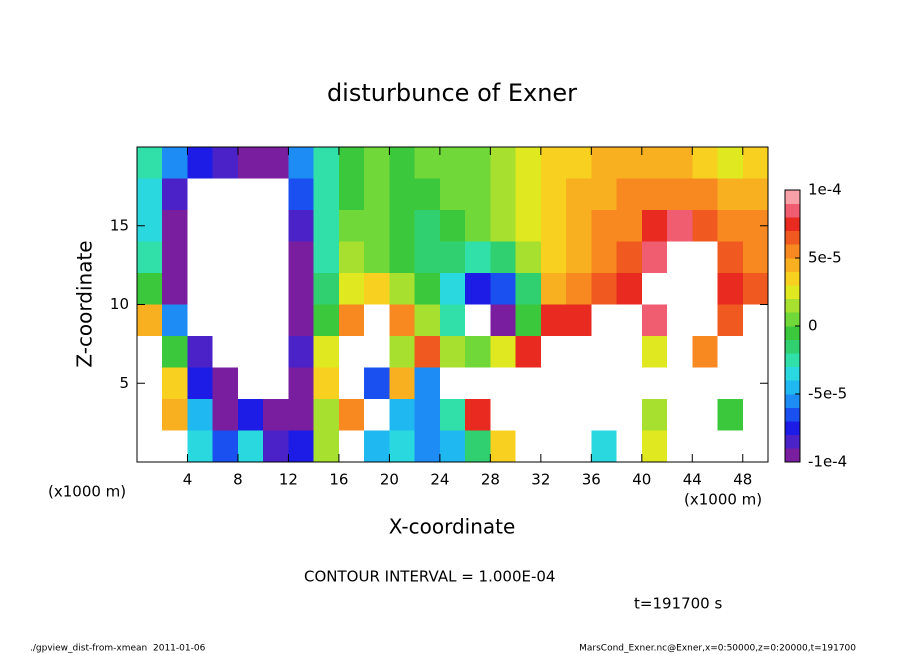  What do you see at coordinates (87, 492) in the screenshot?
I see `y-unit: (x1000 m)` at bounding box center [87, 492].